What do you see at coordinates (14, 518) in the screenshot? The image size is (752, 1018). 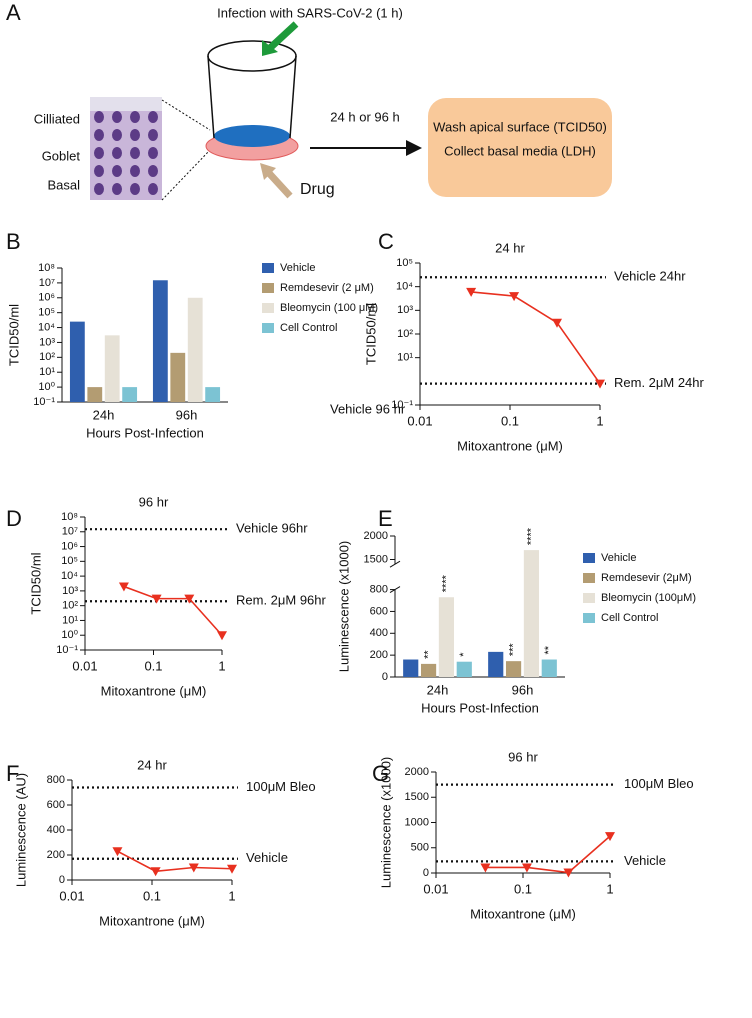 I see `panel-letter: D` at bounding box center [14, 518].